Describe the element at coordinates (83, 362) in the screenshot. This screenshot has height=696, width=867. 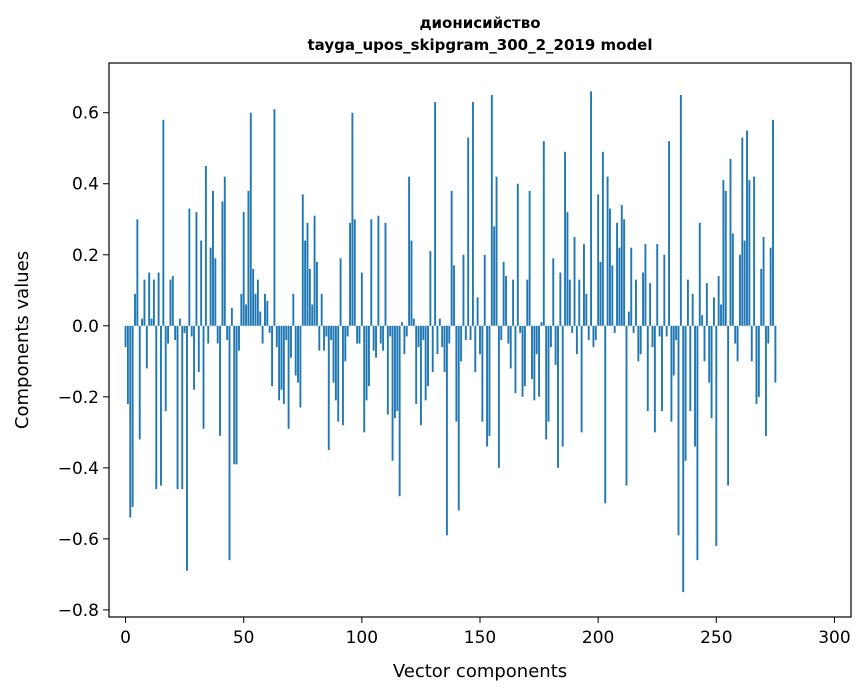
I see `y-axis: −0.8 −0.6 −0.4 −0.2 0.0 0.2 0.4 0.6` at that location.